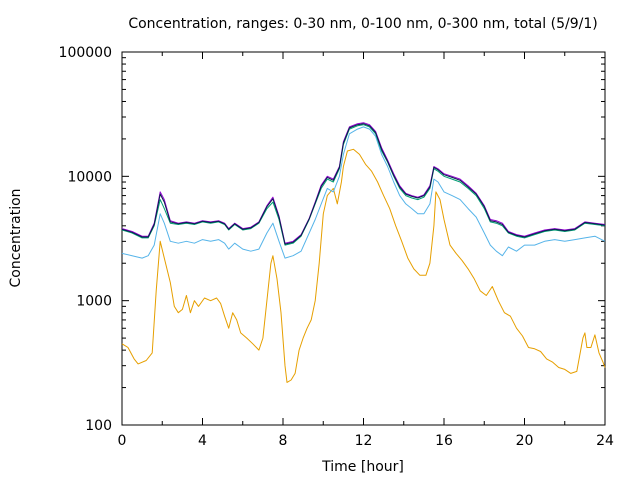 This screenshot has width=640, height=480. Describe the element at coordinates (16, 237) in the screenshot. I see `y-axis-label: Concentration` at that location.